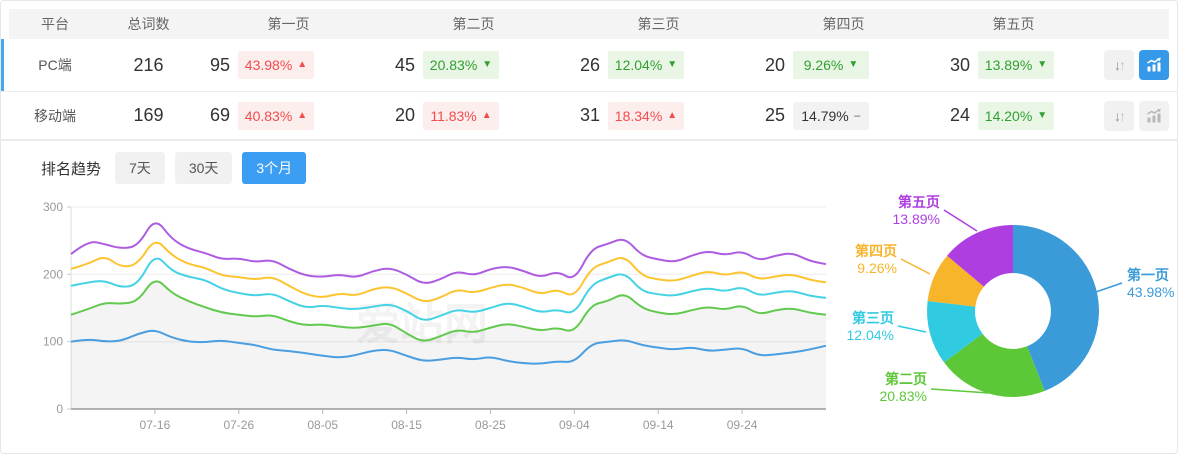 This screenshot has width=1178, height=454. I want to click on table-header: 平台 总词数 第一页 第二页 第三页 第四页 第五页, so click(589, 24).